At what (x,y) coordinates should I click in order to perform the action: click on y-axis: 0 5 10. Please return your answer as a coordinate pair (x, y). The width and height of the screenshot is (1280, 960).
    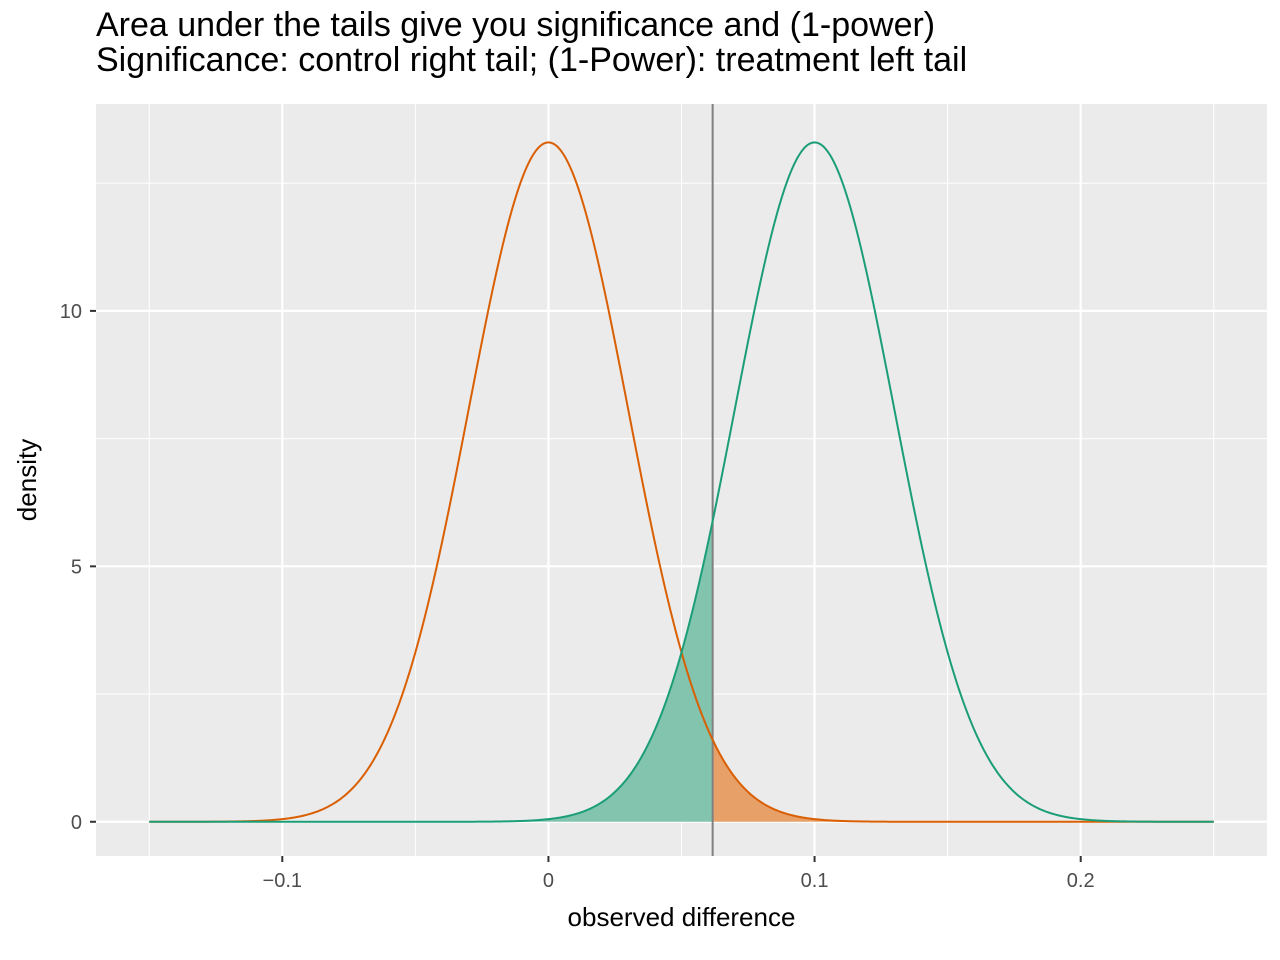
    Looking at the image, I should click on (78, 567).